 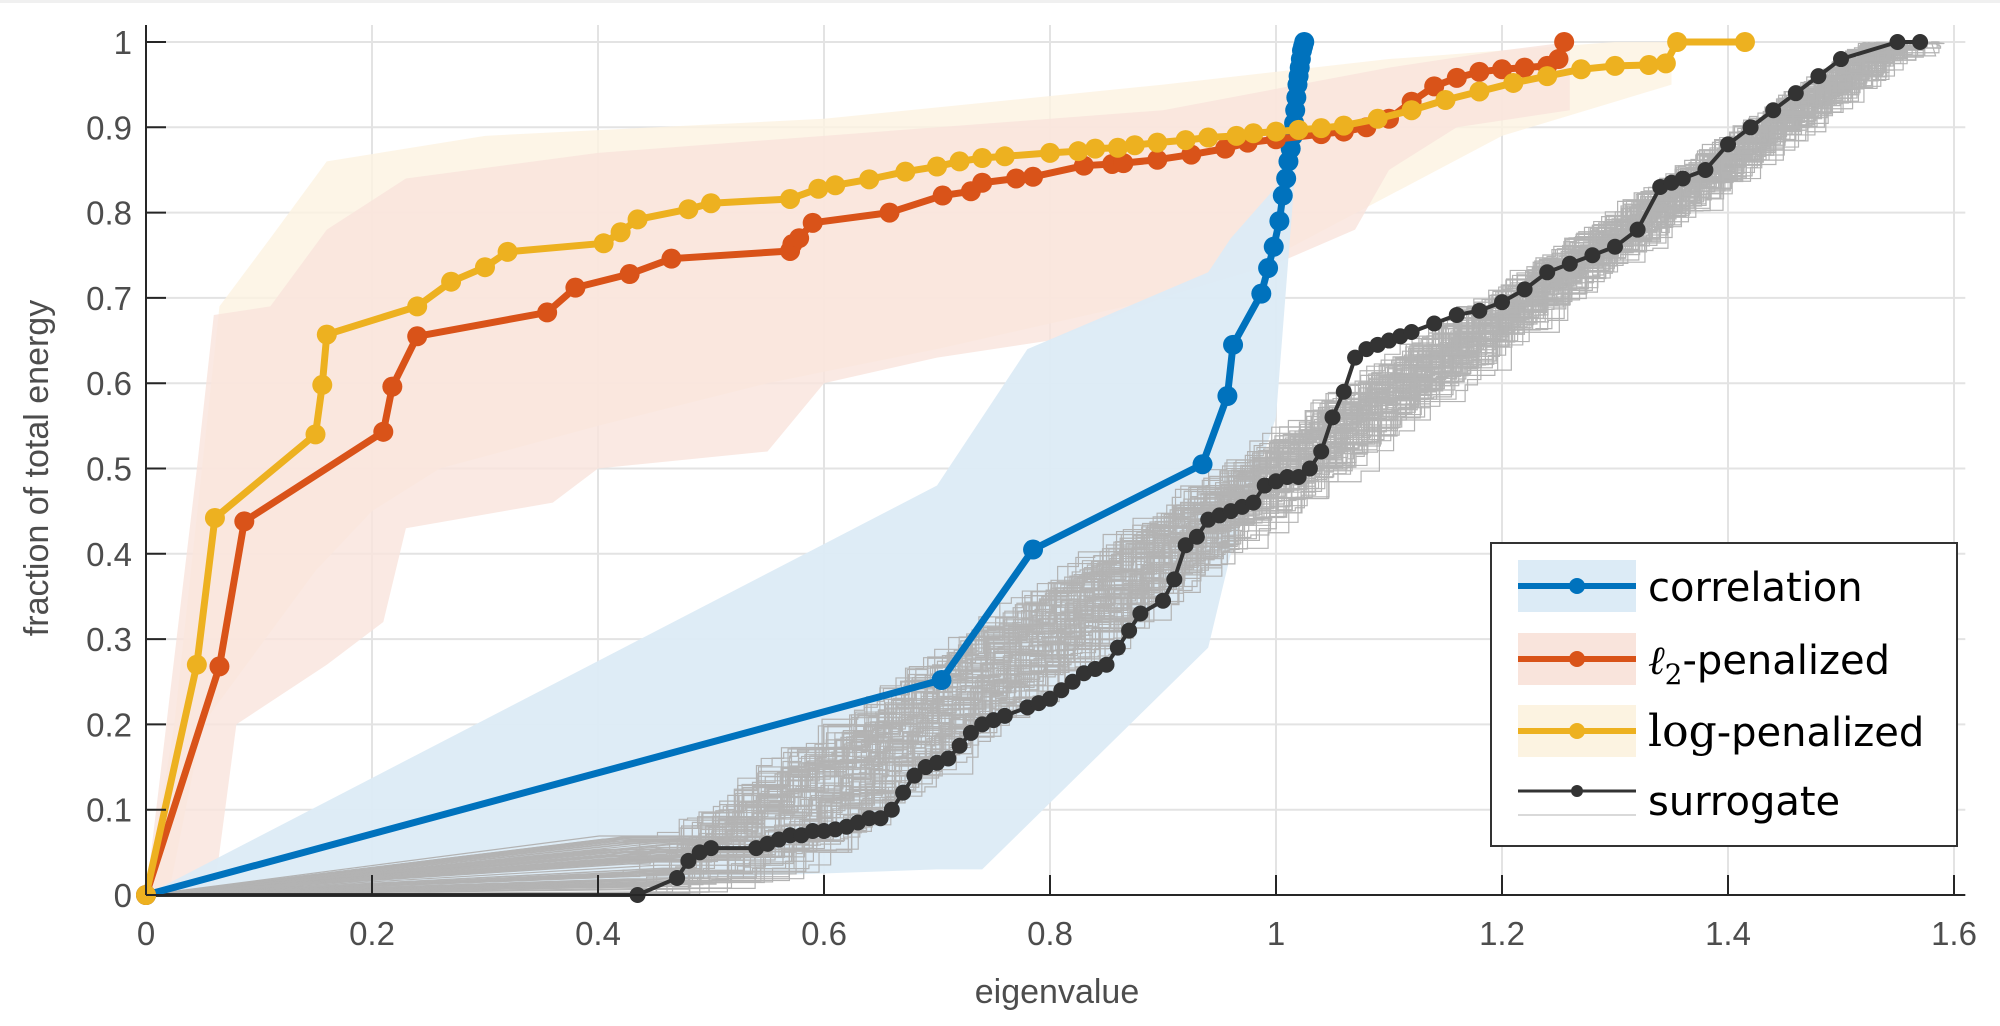 I want to click on y-tick-label: 0.4, so click(x=109, y=554).